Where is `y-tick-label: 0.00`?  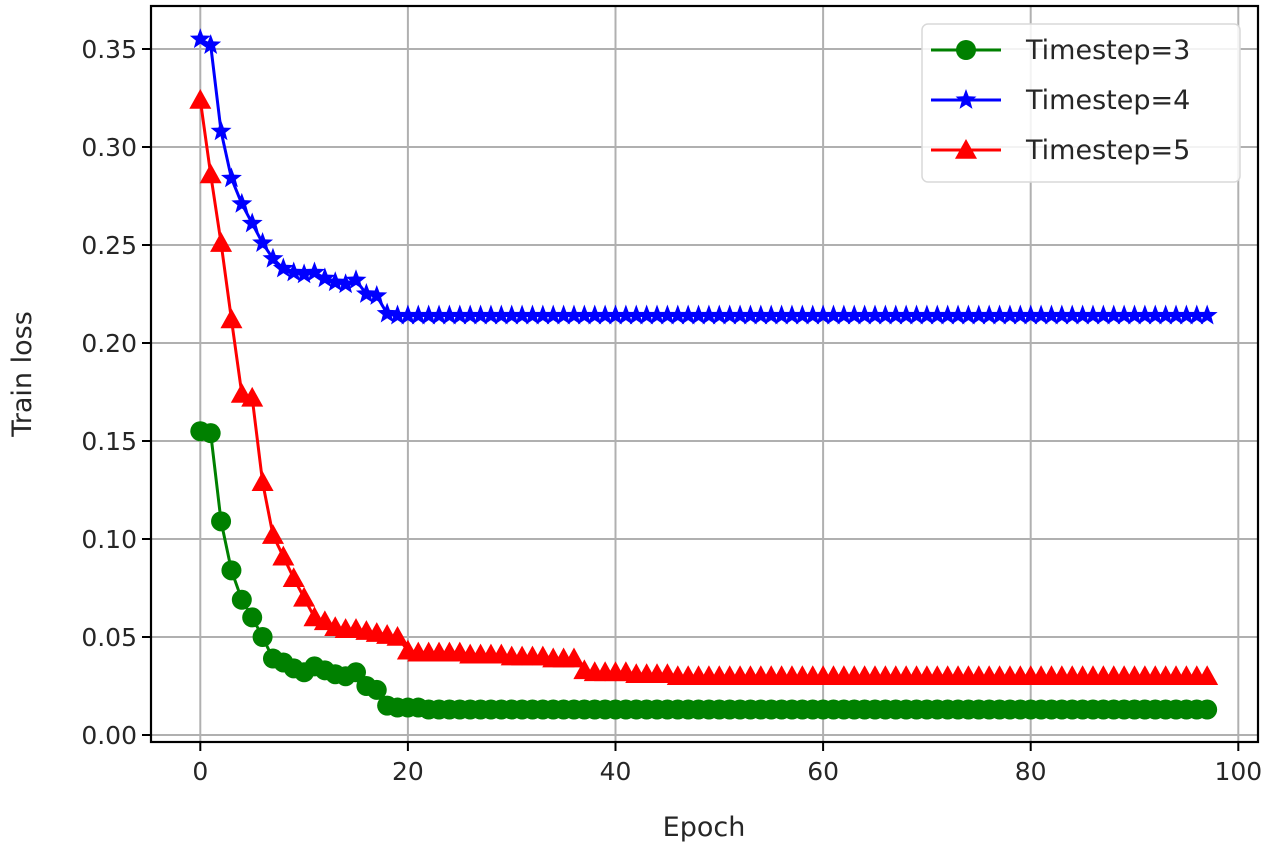 y-tick-label: 0.00 is located at coordinates (109, 735).